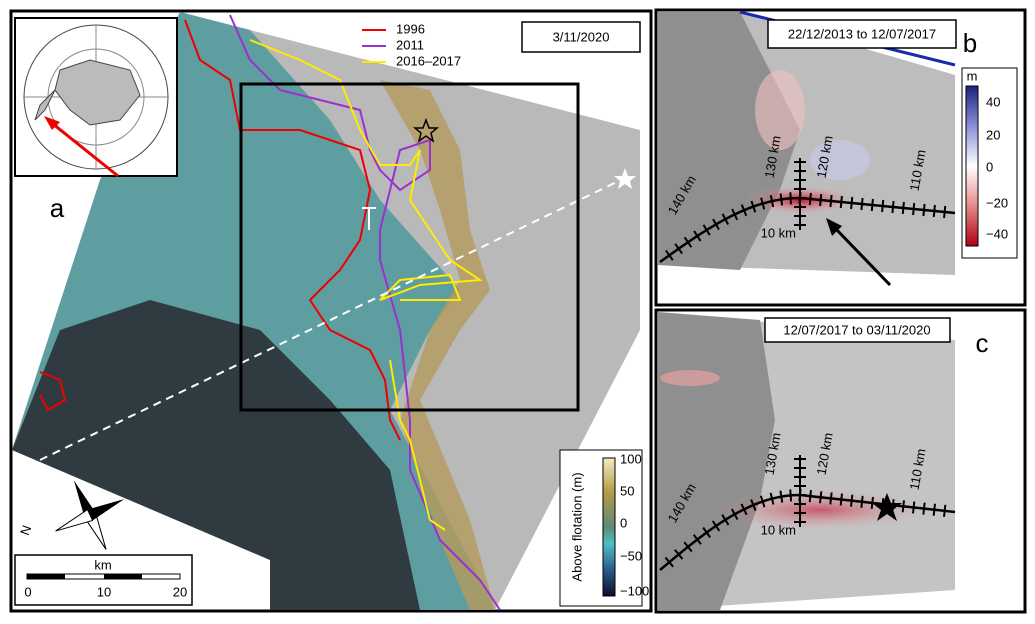 This screenshot has height=624, width=1035. I want to click on colorbar-tick: 40, so click(993, 101).